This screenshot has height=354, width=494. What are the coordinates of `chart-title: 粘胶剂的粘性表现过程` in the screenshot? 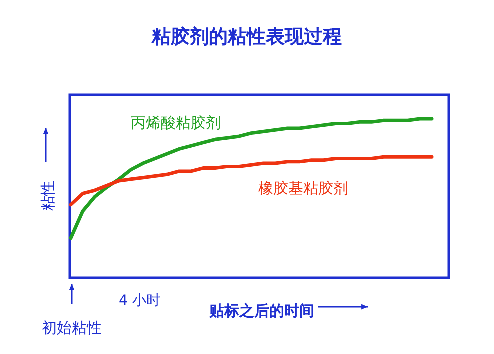 It's located at (246, 37).